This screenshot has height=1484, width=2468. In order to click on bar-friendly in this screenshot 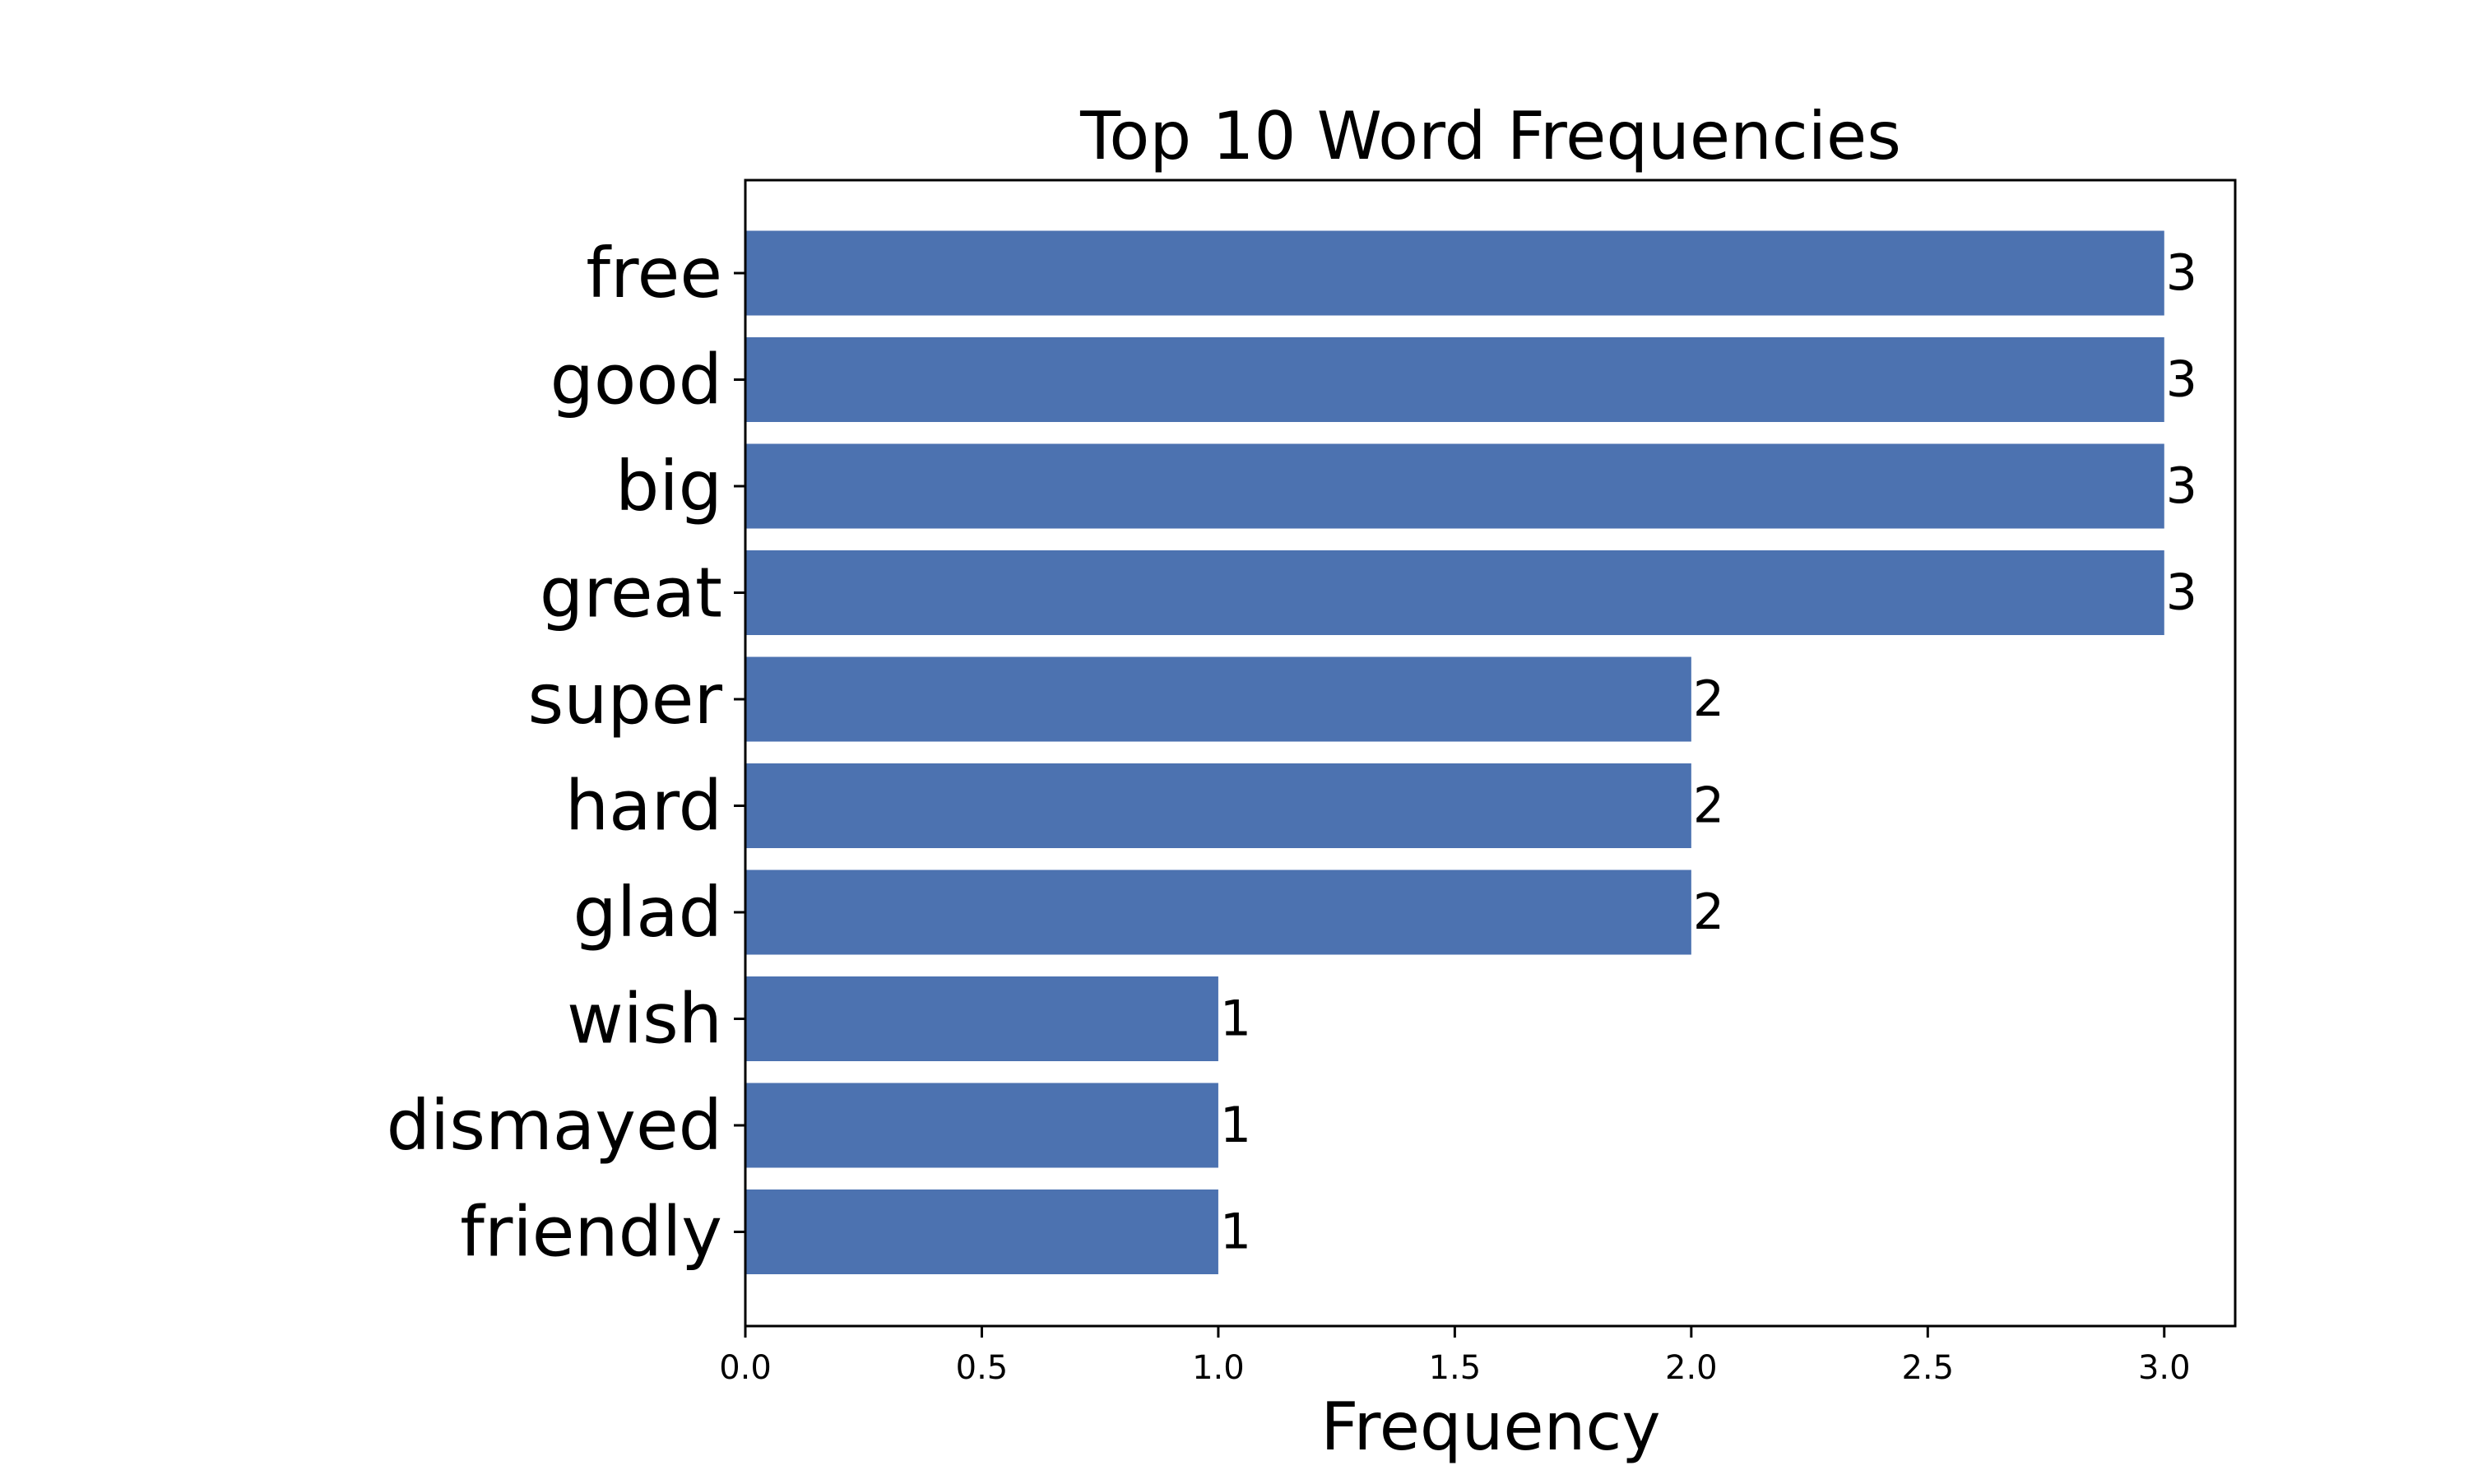, I will do `click(982, 1232)`.